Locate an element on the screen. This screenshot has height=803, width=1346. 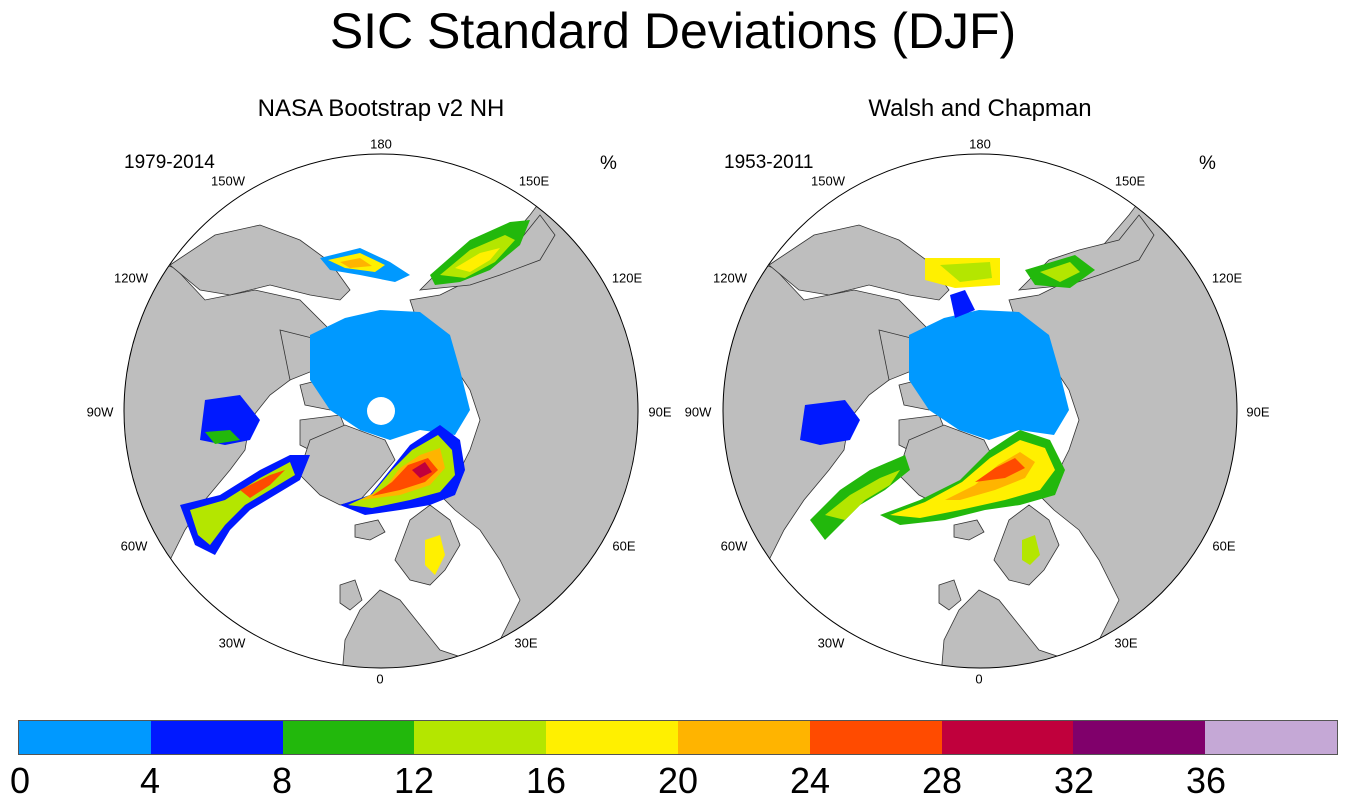
colorbar-tick-label: 12 is located at coordinates (414, 780).